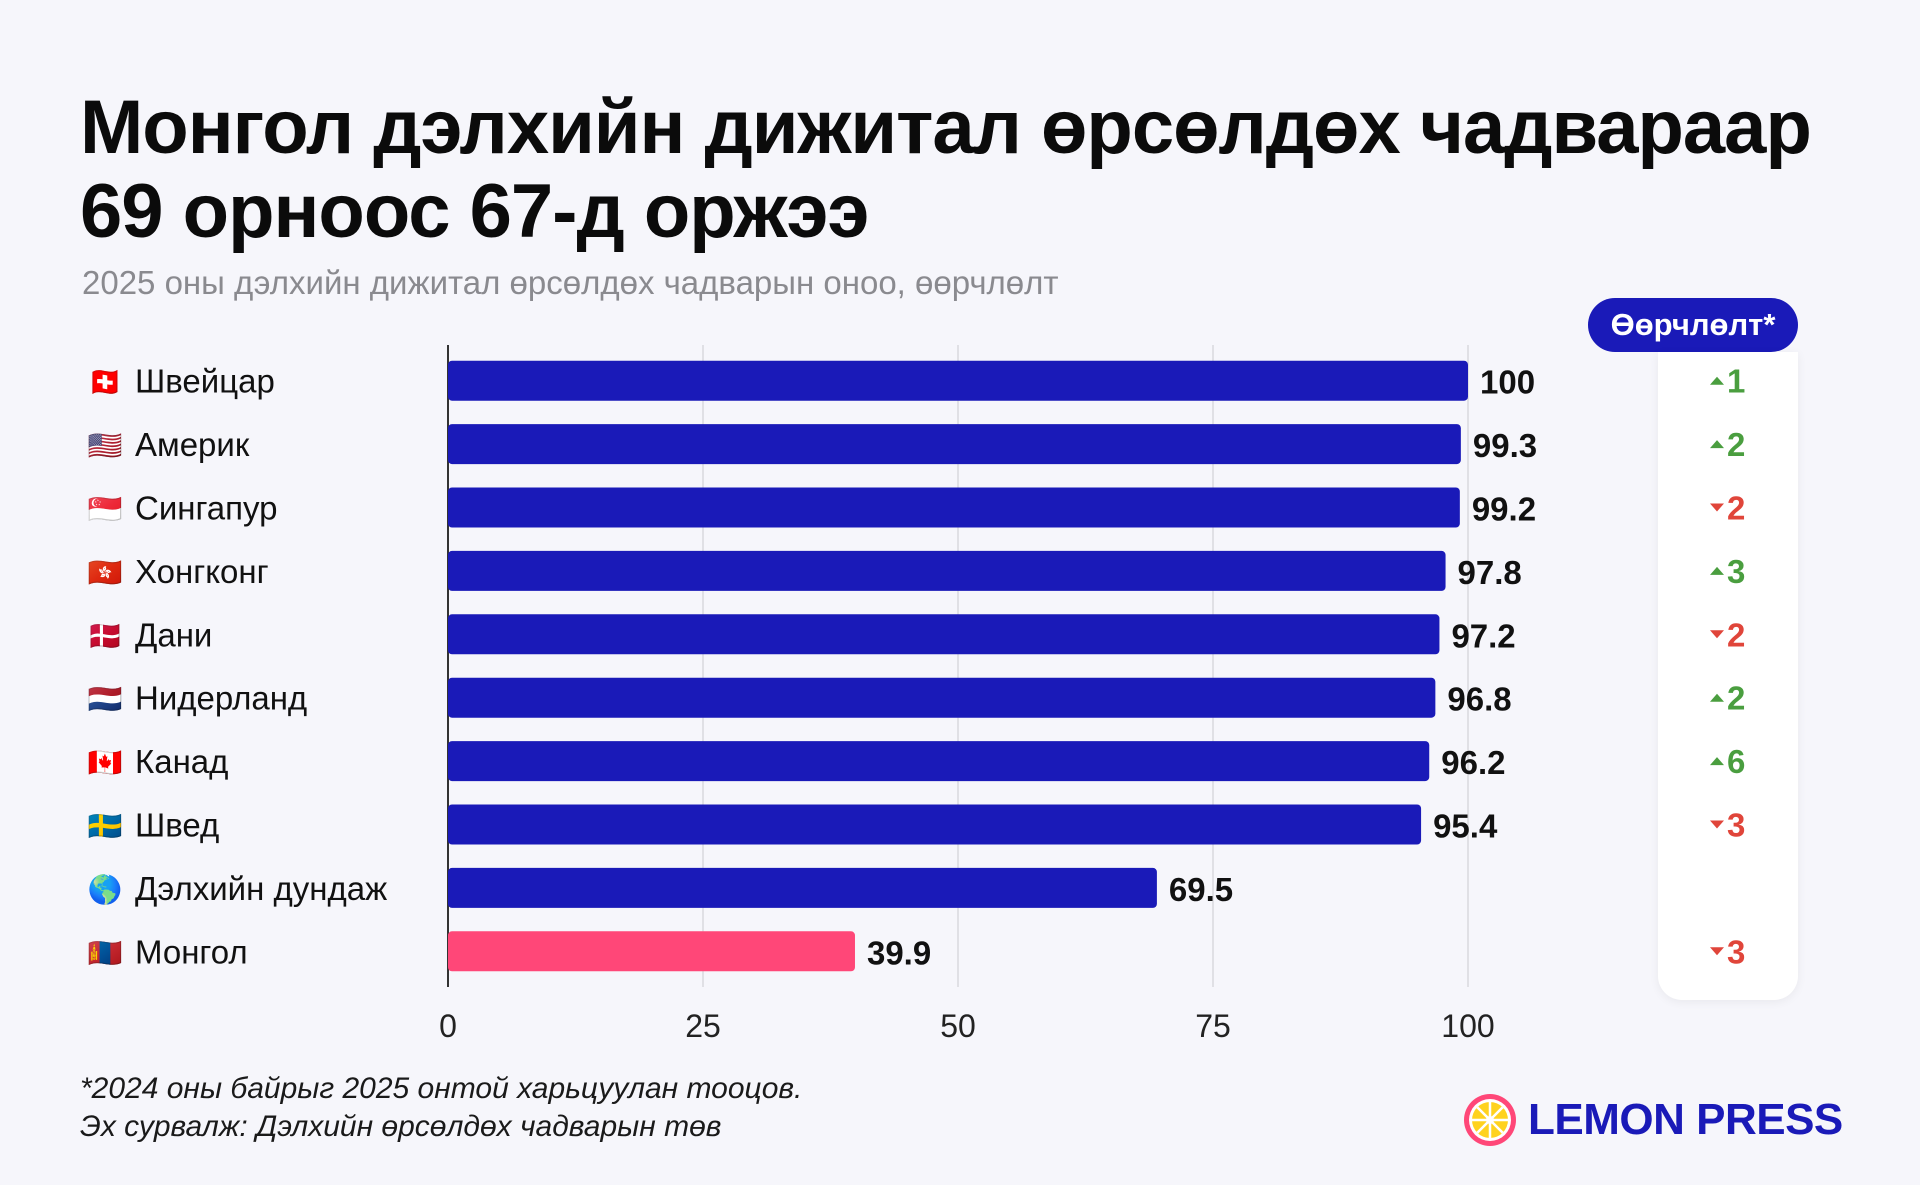 Image resolution: width=1920 pixels, height=1185 pixels. What do you see at coordinates (1728, 676) in the screenshot?
I see `change-column-panel` at bounding box center [1728, 676].